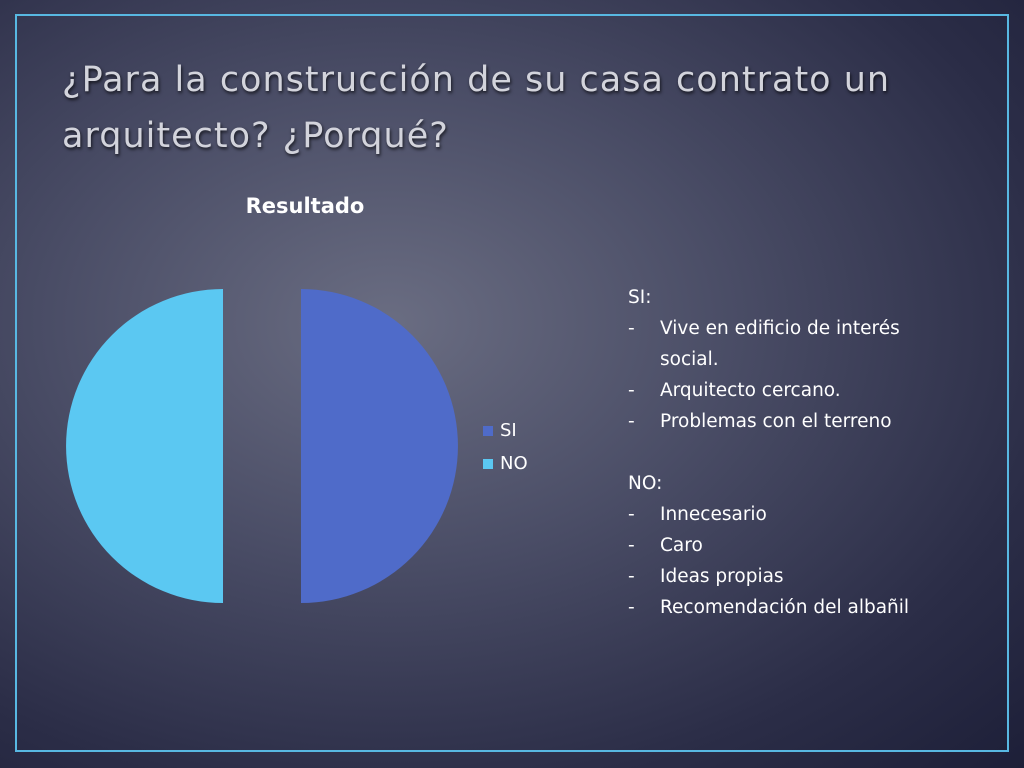  What do you see at coordinates (514, 463) in the screenshot?
I see `legend-label: NO` at bounding box center [514, 463].